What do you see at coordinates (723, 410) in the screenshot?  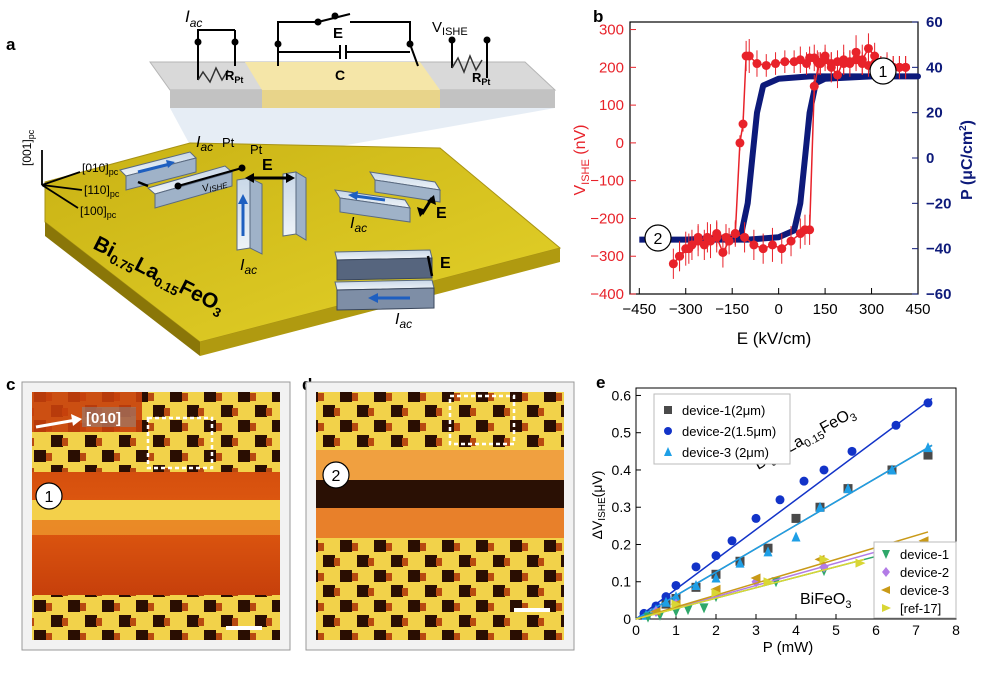 I see `legend-label: device-1(2μm)` at bounding box center [723, 410].